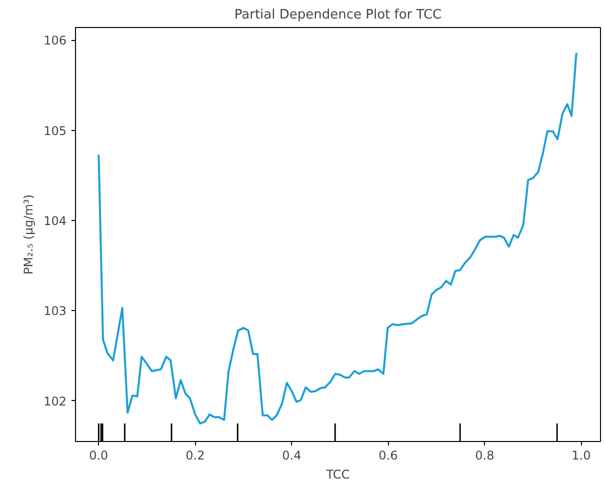 This screenshot has height=490, width=604. I want to click on y-tick-label: 105, so click(55, 131).